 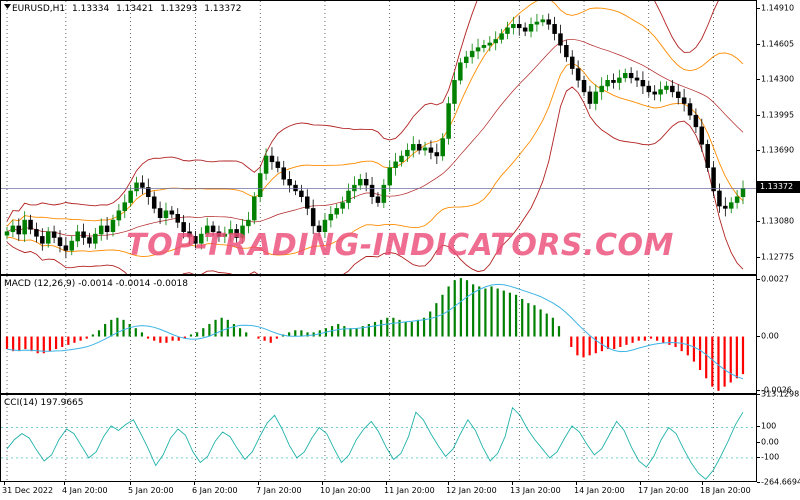 I want to click on macd-axis-tick, so click(x=758, y=336).